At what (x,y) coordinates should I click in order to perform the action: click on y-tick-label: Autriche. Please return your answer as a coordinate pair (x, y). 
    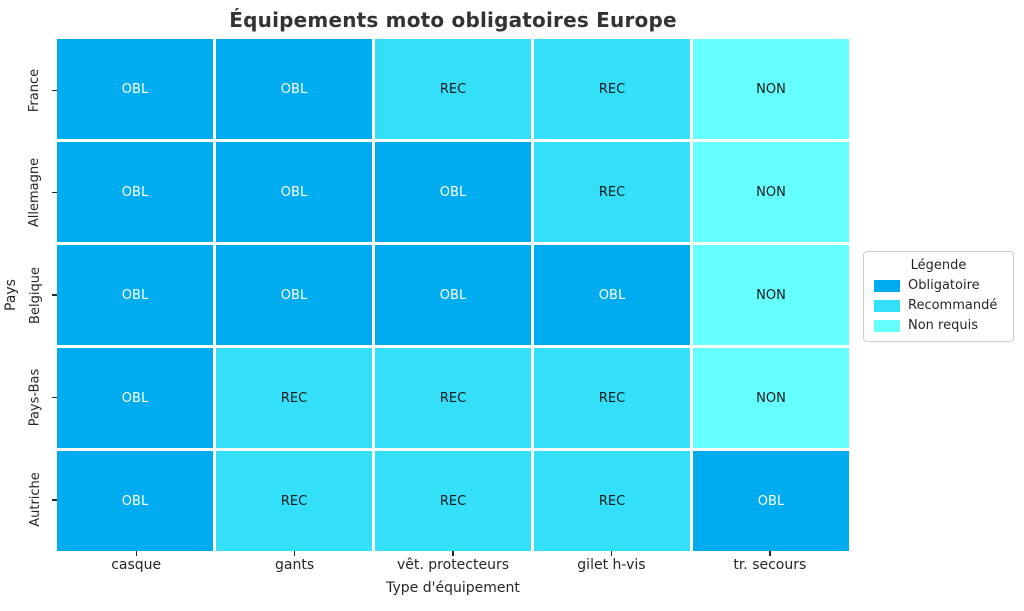
    Looking at the image, I should click on (35, 500).